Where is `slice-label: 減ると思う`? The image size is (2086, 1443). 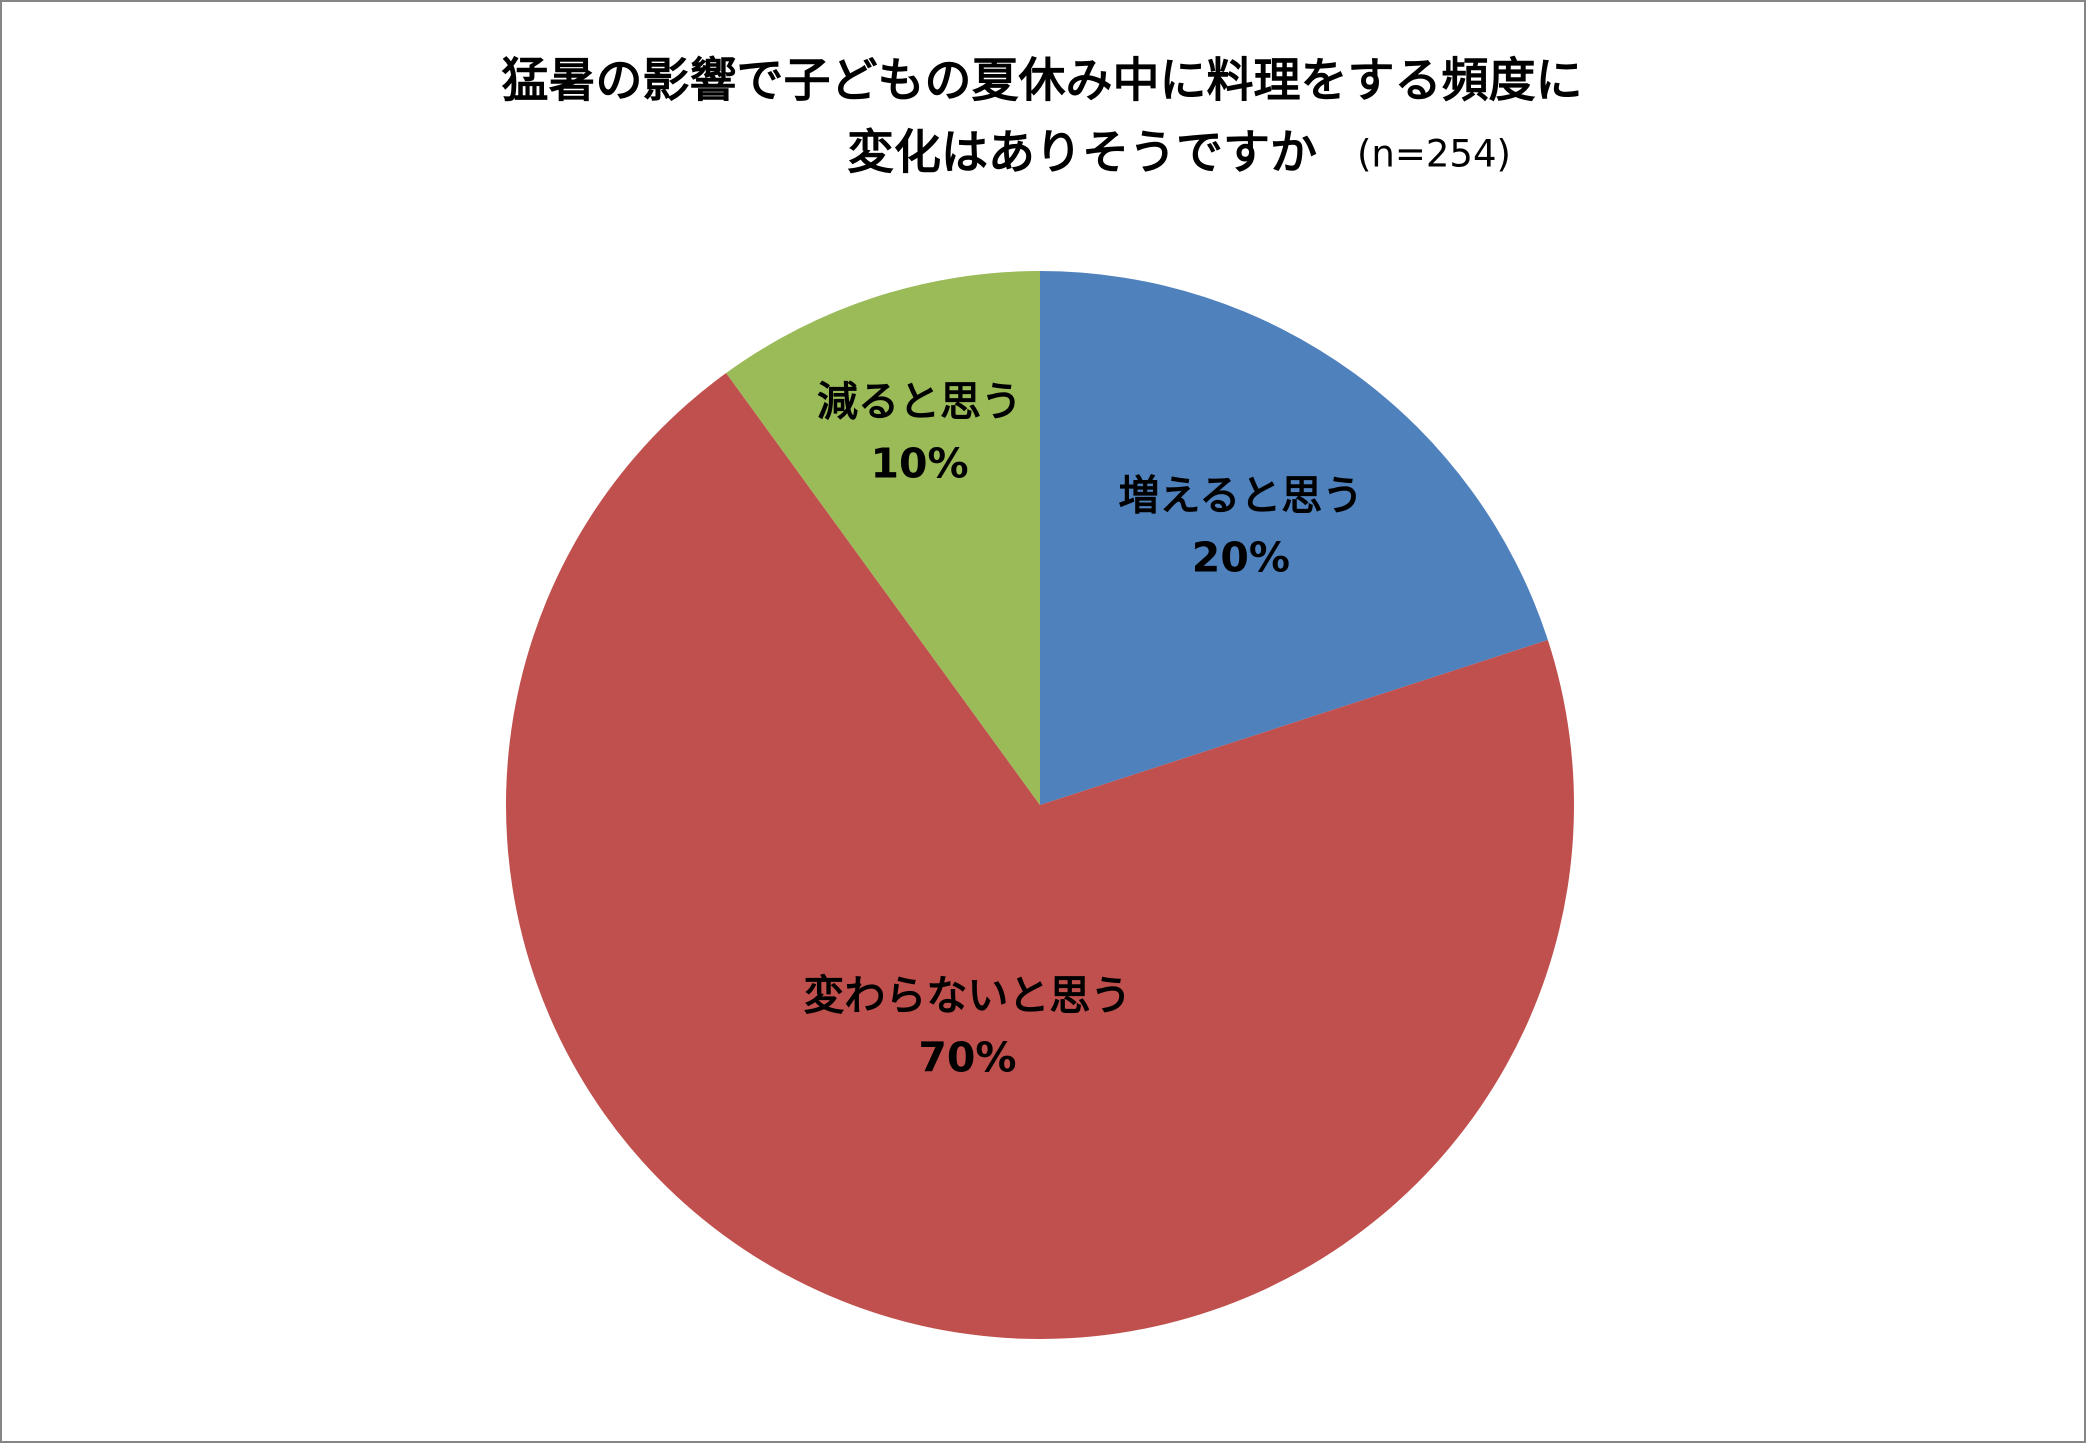
slice-label: 減ると思う is located at coordinates (919, 401).